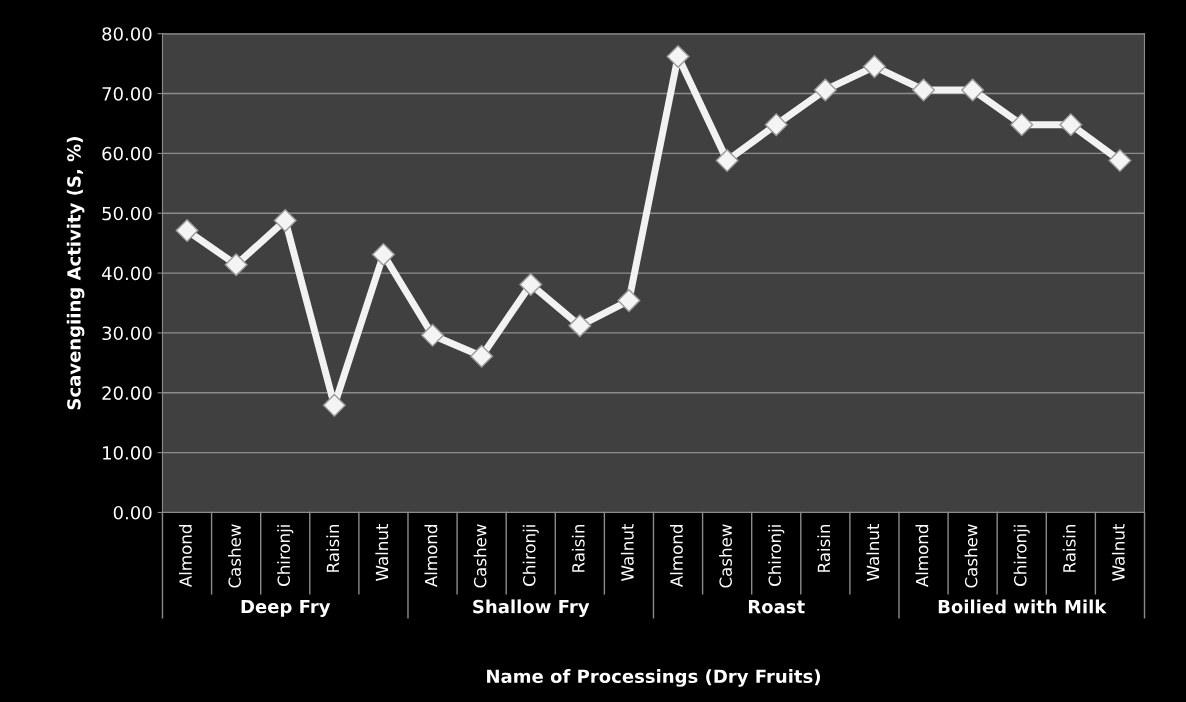 This screenshot has width=1186, height=702. What do you see at coordinates (127, 94) in the screenshot?
I see `y-tick-label: 70.00` at bounding box center [127, 94].